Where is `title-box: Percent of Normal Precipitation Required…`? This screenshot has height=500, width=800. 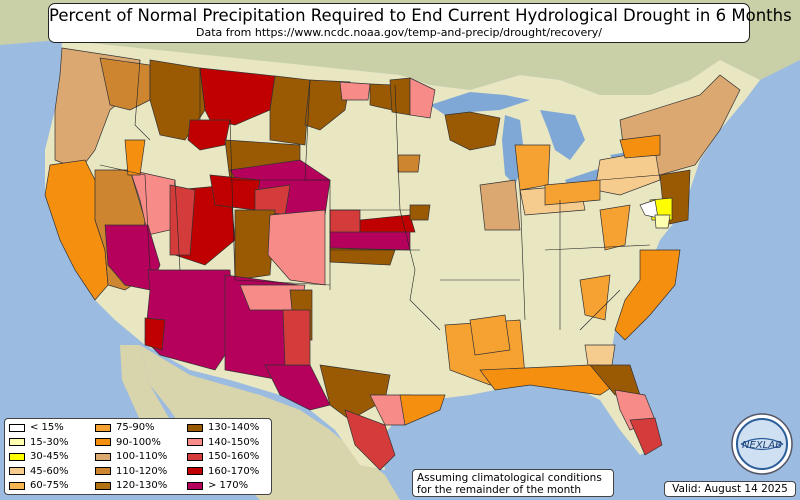
title-box: Percent of Normal Precipitation Required… is located at coordinates (420, 23).